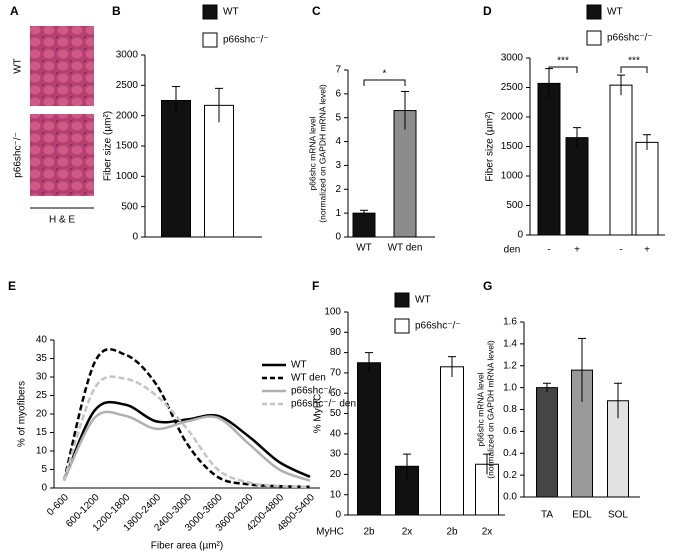 The image size is (675, 558). What do you see at coordinates (487, 286) in the screenshot?
I see `panel-label: G` at bounding box center [487, 286].